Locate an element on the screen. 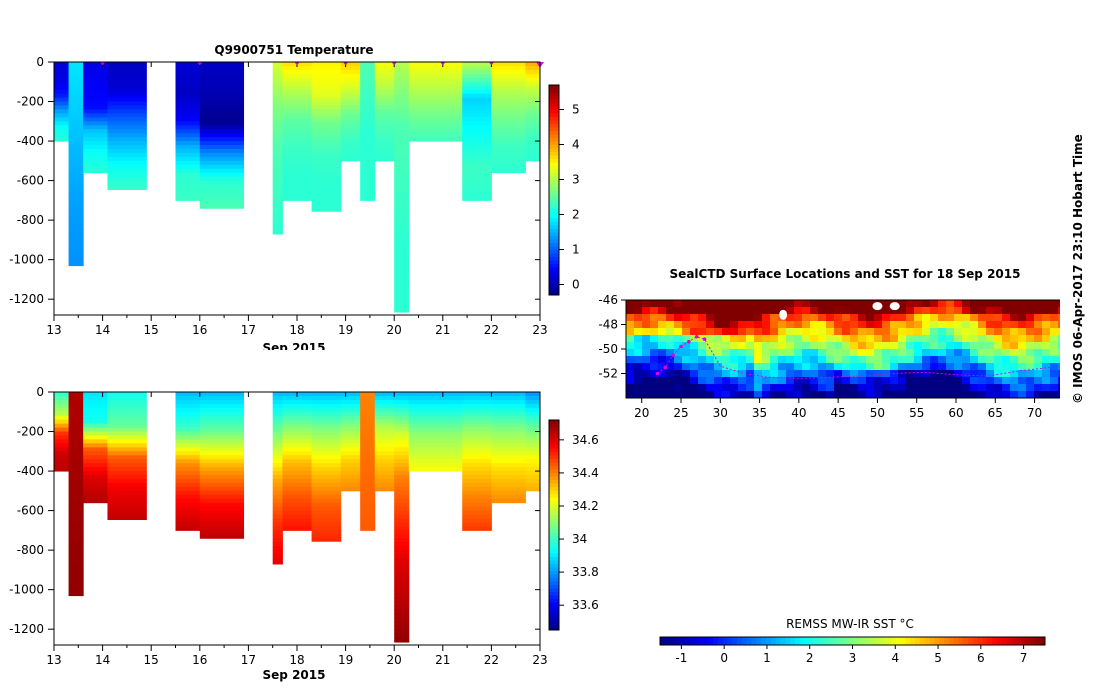 The image size is (1099, 700). profile-9-cell is located at coordinates (358, 445).